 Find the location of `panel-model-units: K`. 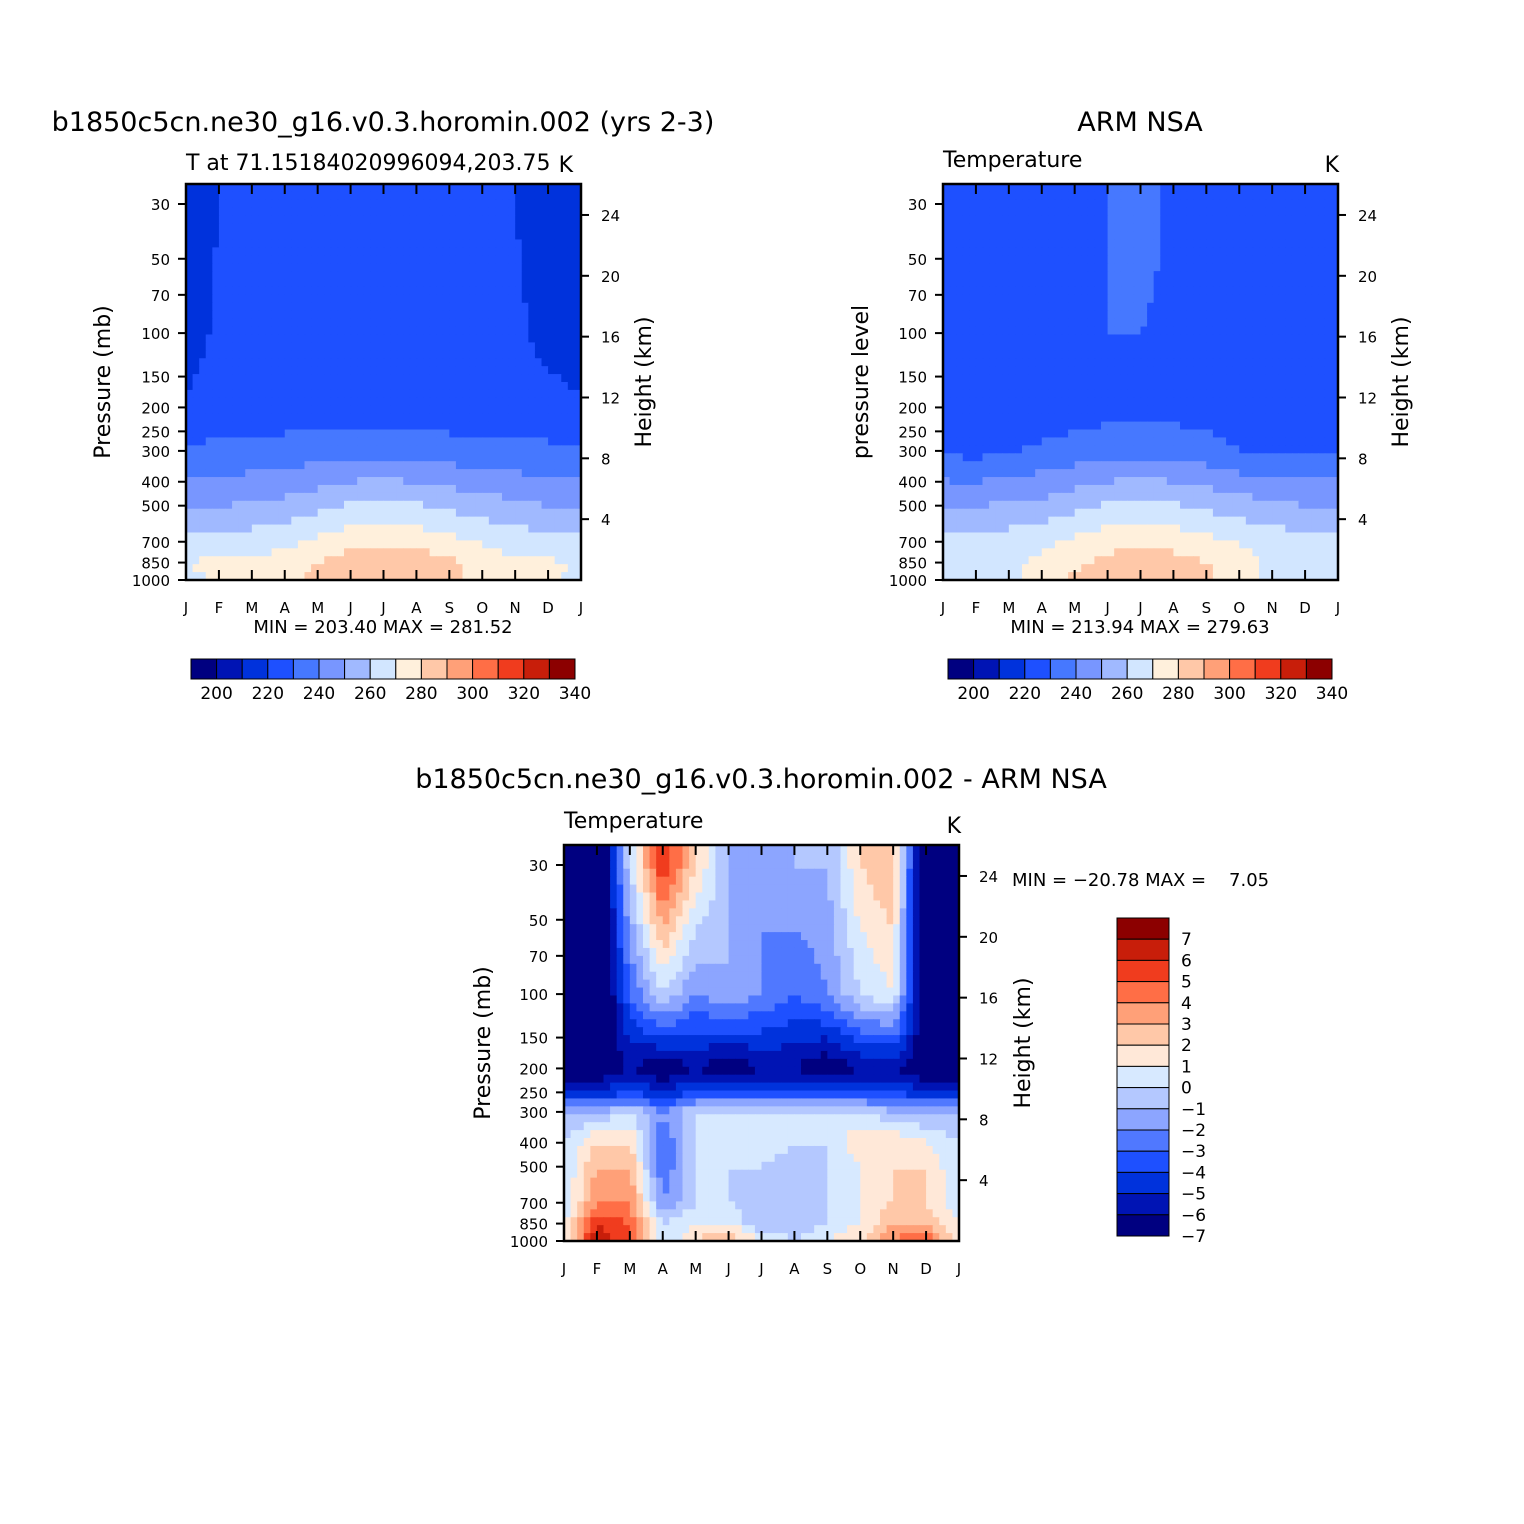

panel-model-units: K is located at coordinates (566, 165).